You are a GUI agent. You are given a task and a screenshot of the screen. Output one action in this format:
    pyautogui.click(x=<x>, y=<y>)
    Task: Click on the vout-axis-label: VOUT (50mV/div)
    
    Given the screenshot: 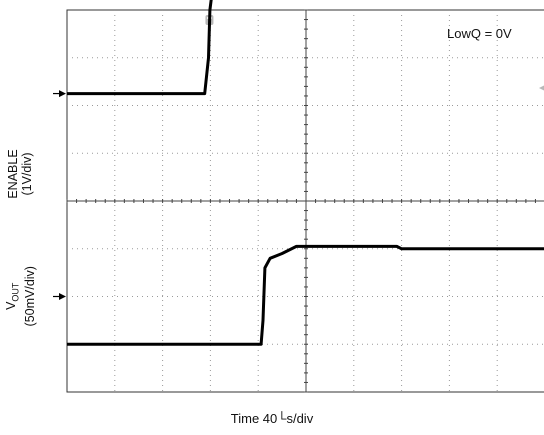 What is the action you would take?
    pyautogui.click(x=20, y=296)
    